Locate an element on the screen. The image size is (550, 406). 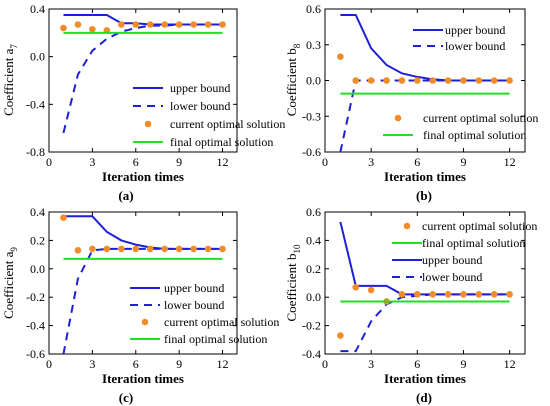
y-tick-label: 0.3 is located at coordinates (313, 45).